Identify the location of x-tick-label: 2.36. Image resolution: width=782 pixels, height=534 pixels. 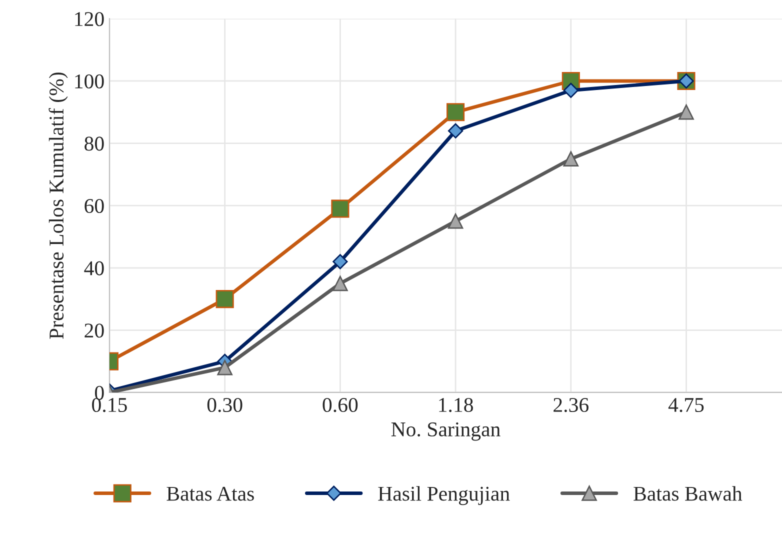
(571, 405).